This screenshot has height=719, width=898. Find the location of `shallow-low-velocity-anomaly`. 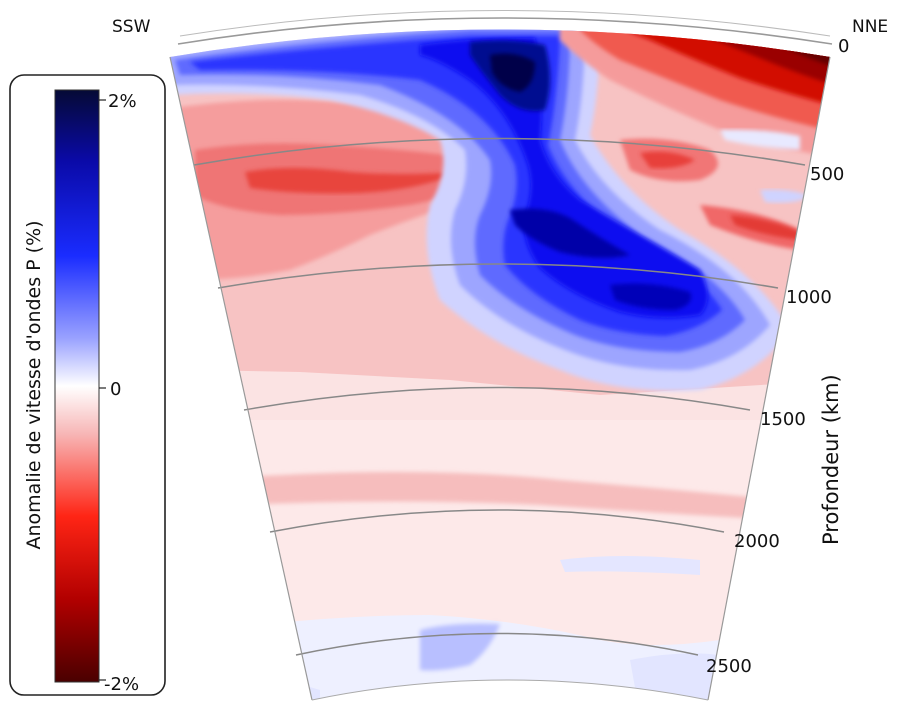

shallow-low-velocity-anomaly is located at coordinates (336, 189).